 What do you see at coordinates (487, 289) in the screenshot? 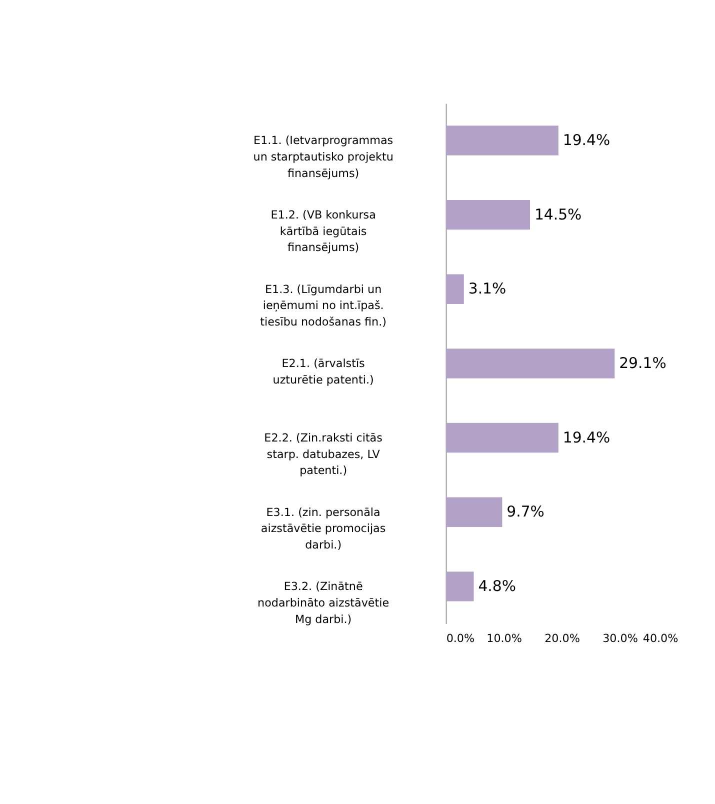
I see `data-label: 3.1%` at bounding box center [487, 289].